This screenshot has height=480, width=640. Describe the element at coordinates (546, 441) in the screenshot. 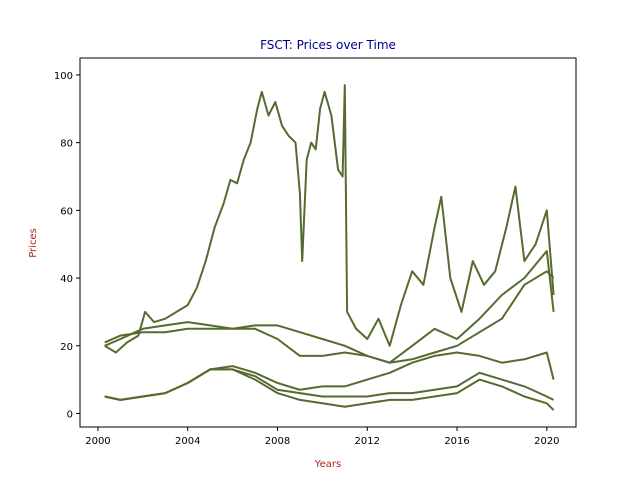

I see `x-tick-label: 2020` at that location.